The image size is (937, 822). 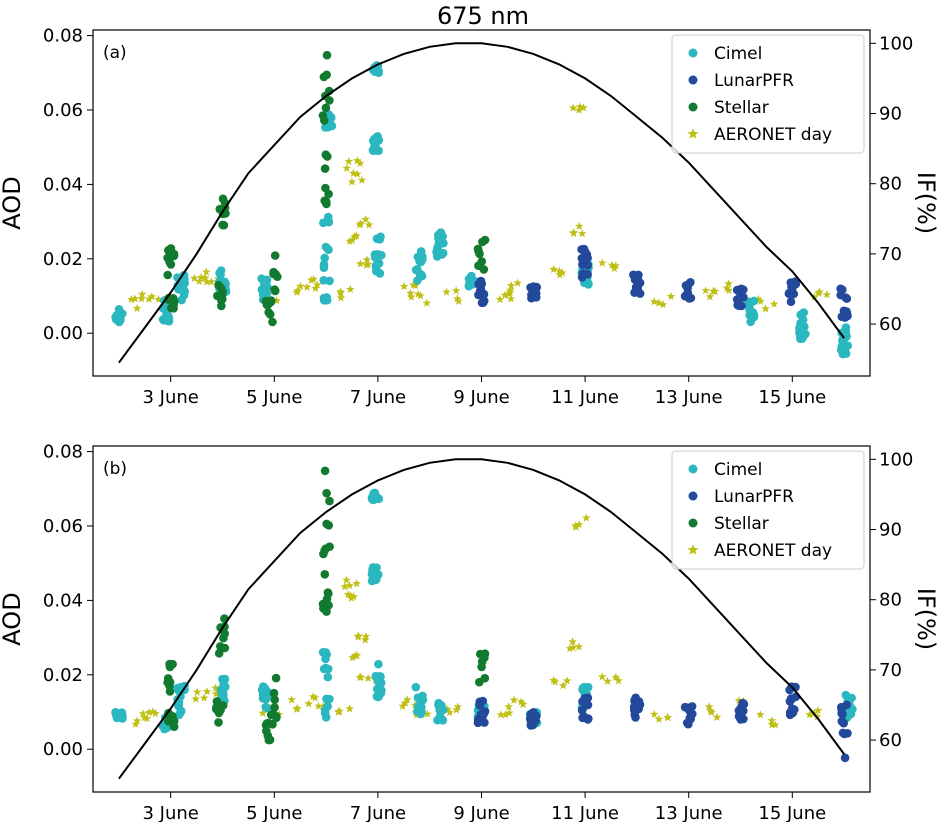 I want to click on y-tick-label: 0.04, so click(x=63, y=600).